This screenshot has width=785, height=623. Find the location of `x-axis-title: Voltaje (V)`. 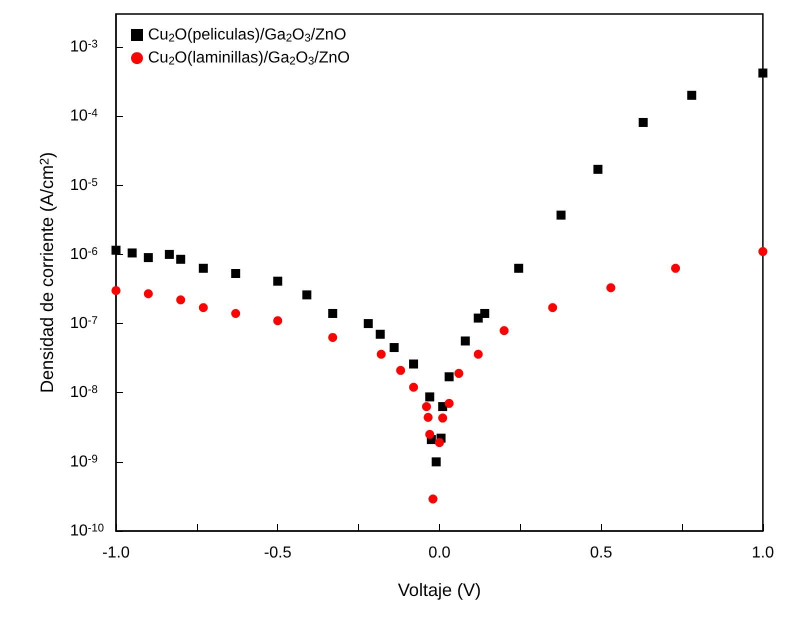

x-axis-title: Voltaje (V) is located at coordinates (439, 590).